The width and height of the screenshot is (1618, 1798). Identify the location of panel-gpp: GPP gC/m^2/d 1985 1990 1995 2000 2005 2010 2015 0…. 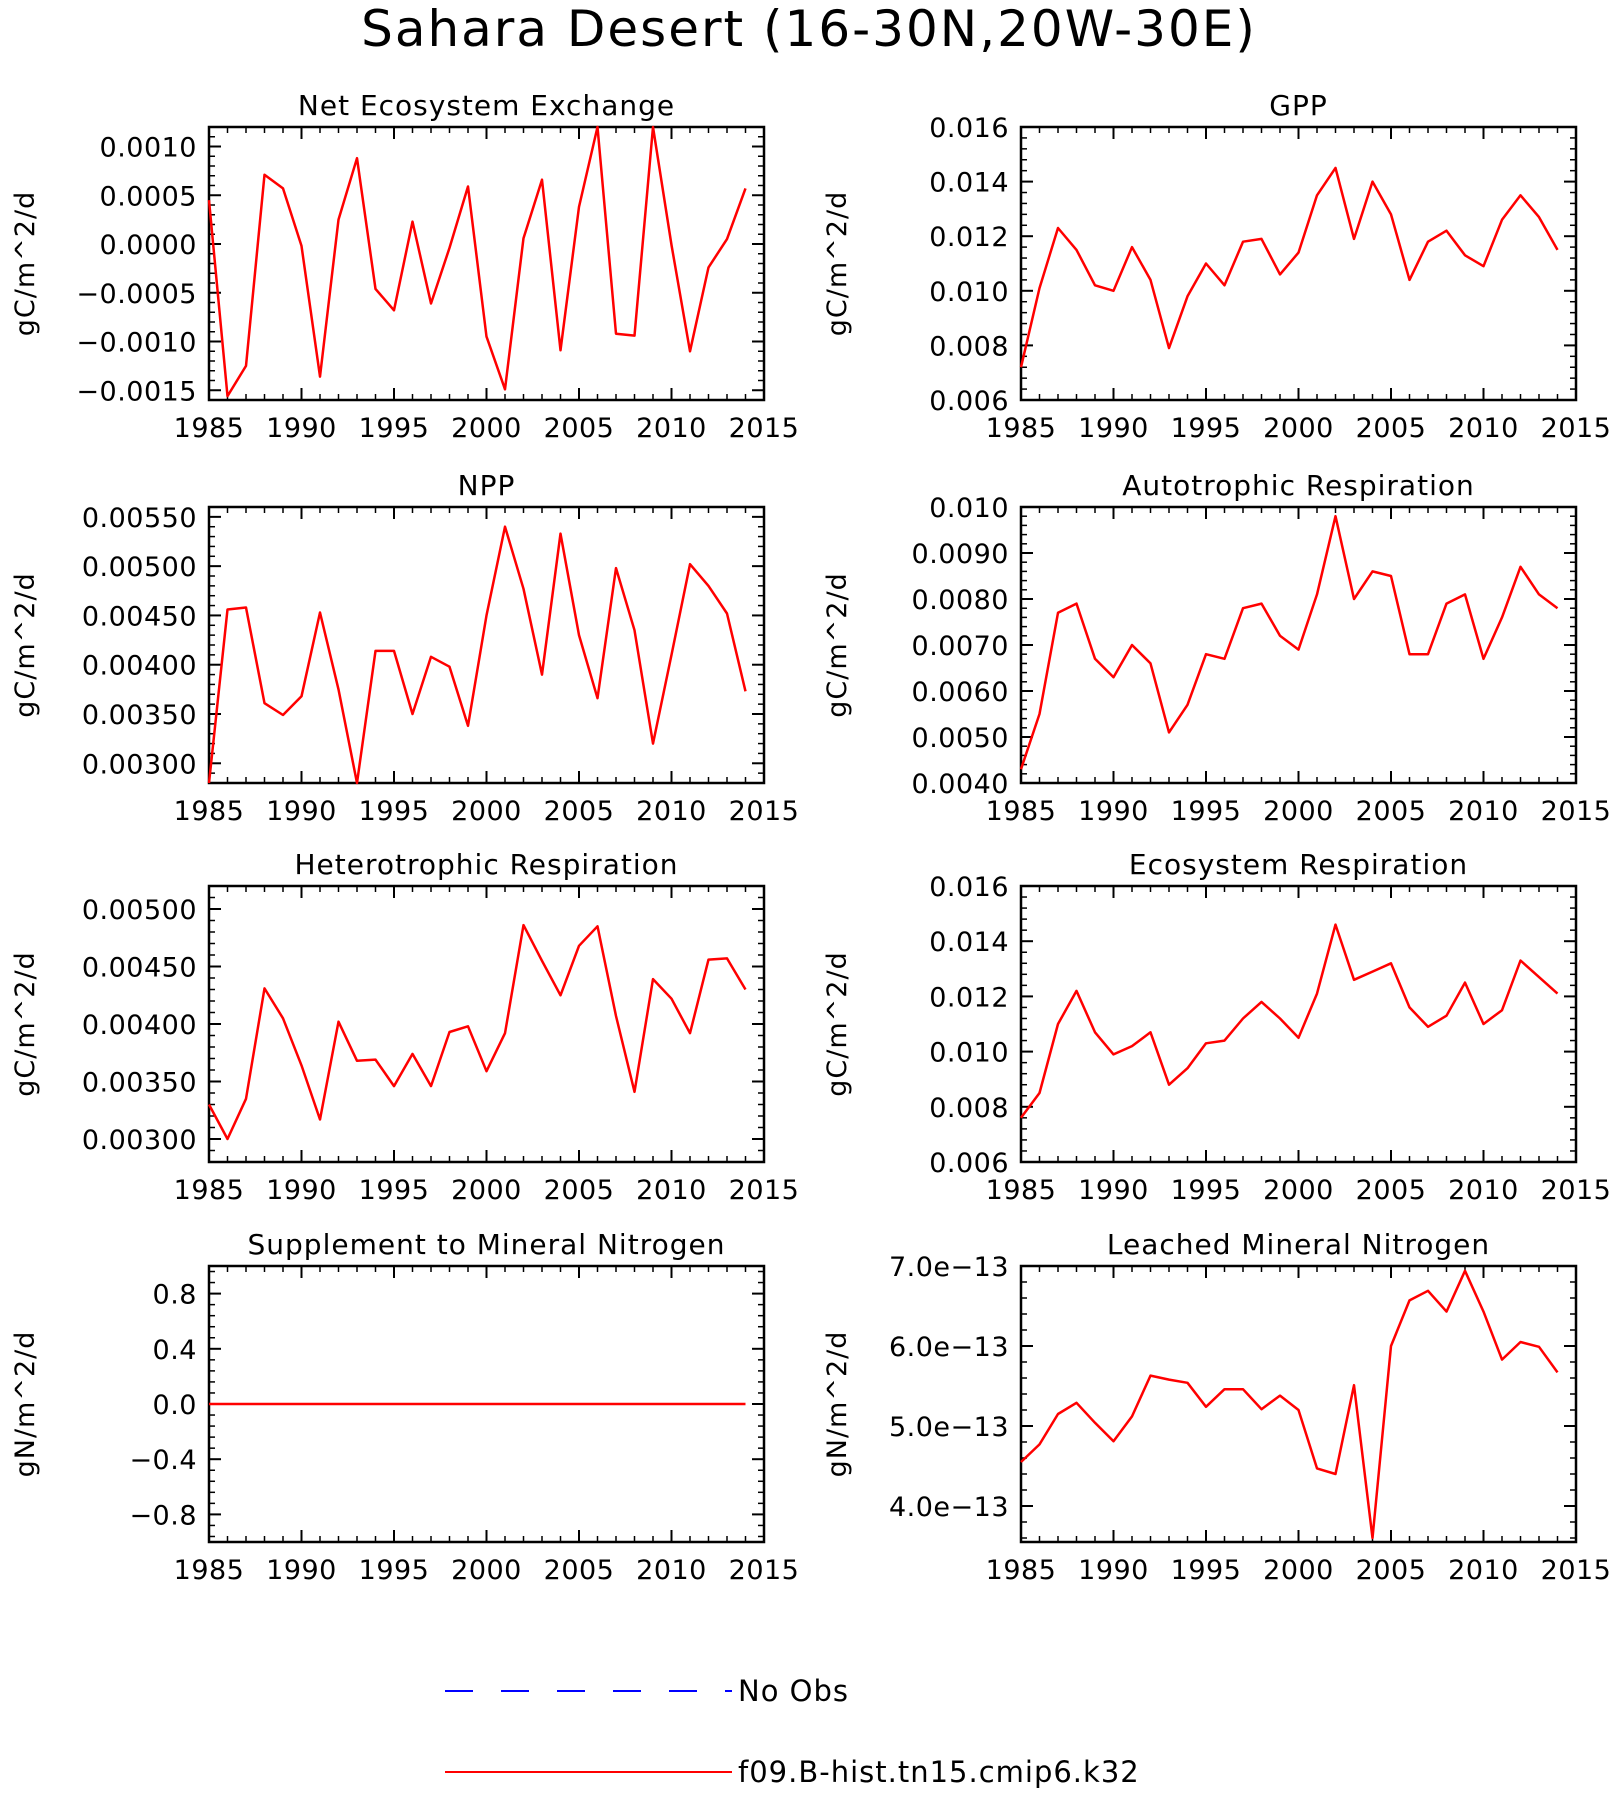
(1216, 266).